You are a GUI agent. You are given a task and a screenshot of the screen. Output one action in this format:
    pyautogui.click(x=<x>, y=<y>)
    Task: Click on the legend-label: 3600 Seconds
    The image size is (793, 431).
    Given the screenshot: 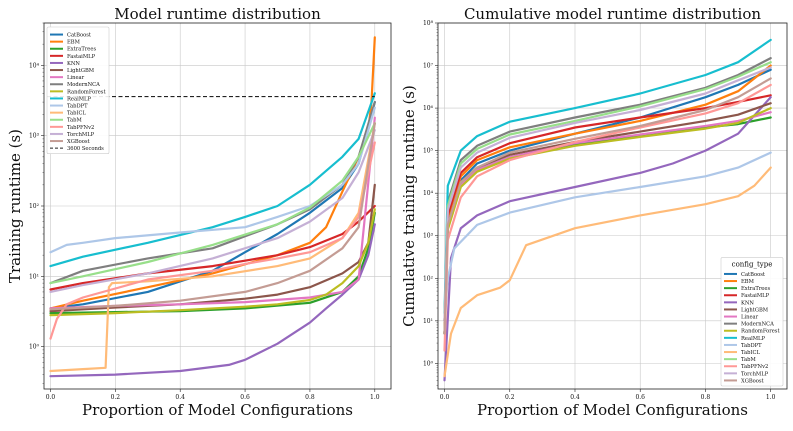 What is the action you would take?
    pyautogui.click(x=85, y=149)
    